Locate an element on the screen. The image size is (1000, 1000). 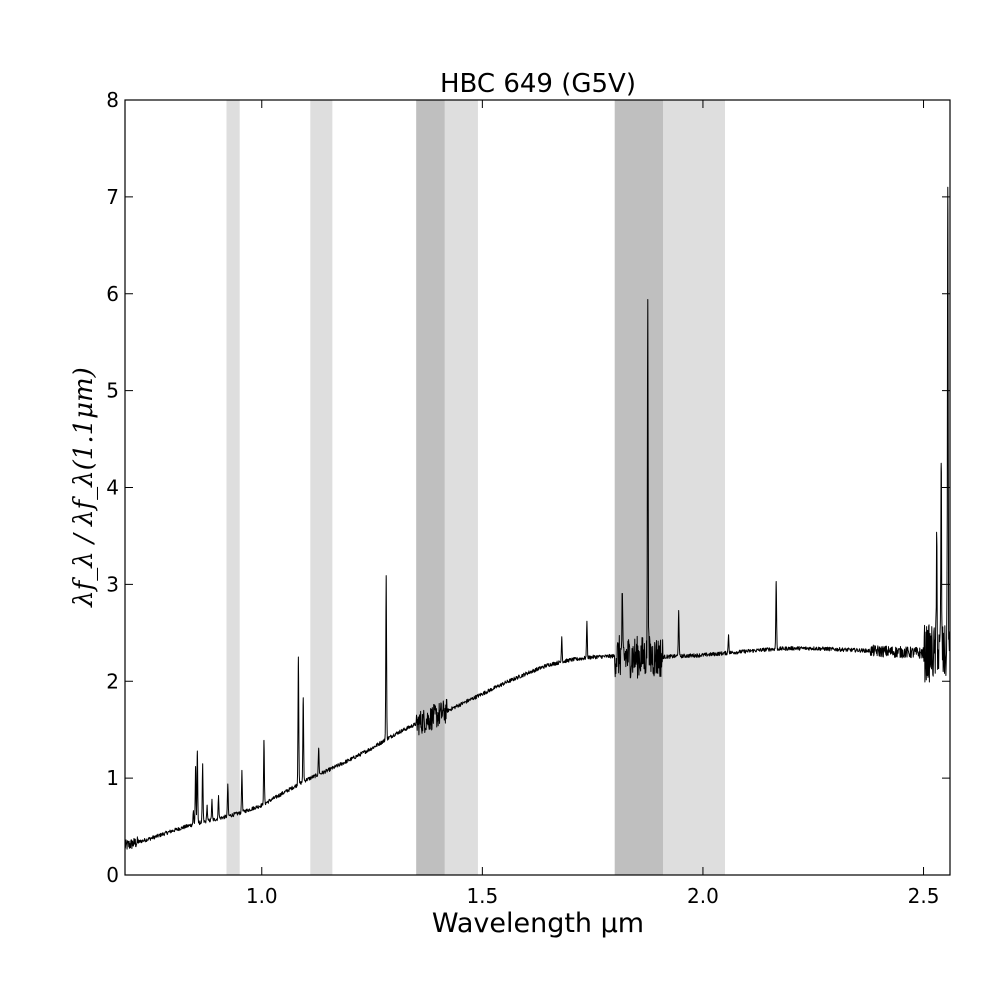
x-axis-label: Wavelength μm is located at coordinates (538, 923).